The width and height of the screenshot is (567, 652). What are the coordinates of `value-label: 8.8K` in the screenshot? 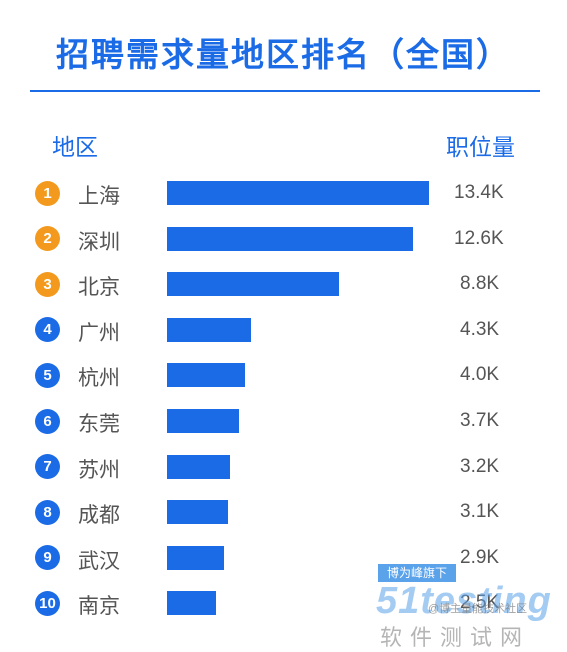 It's located at (480, 284).